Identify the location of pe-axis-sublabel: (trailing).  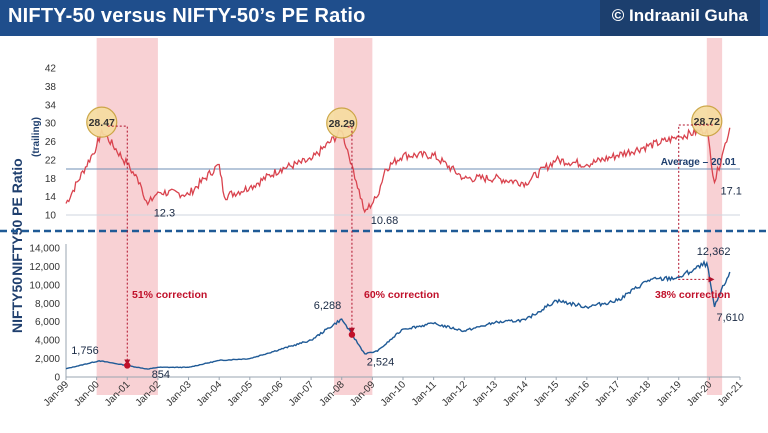
(36, 137).